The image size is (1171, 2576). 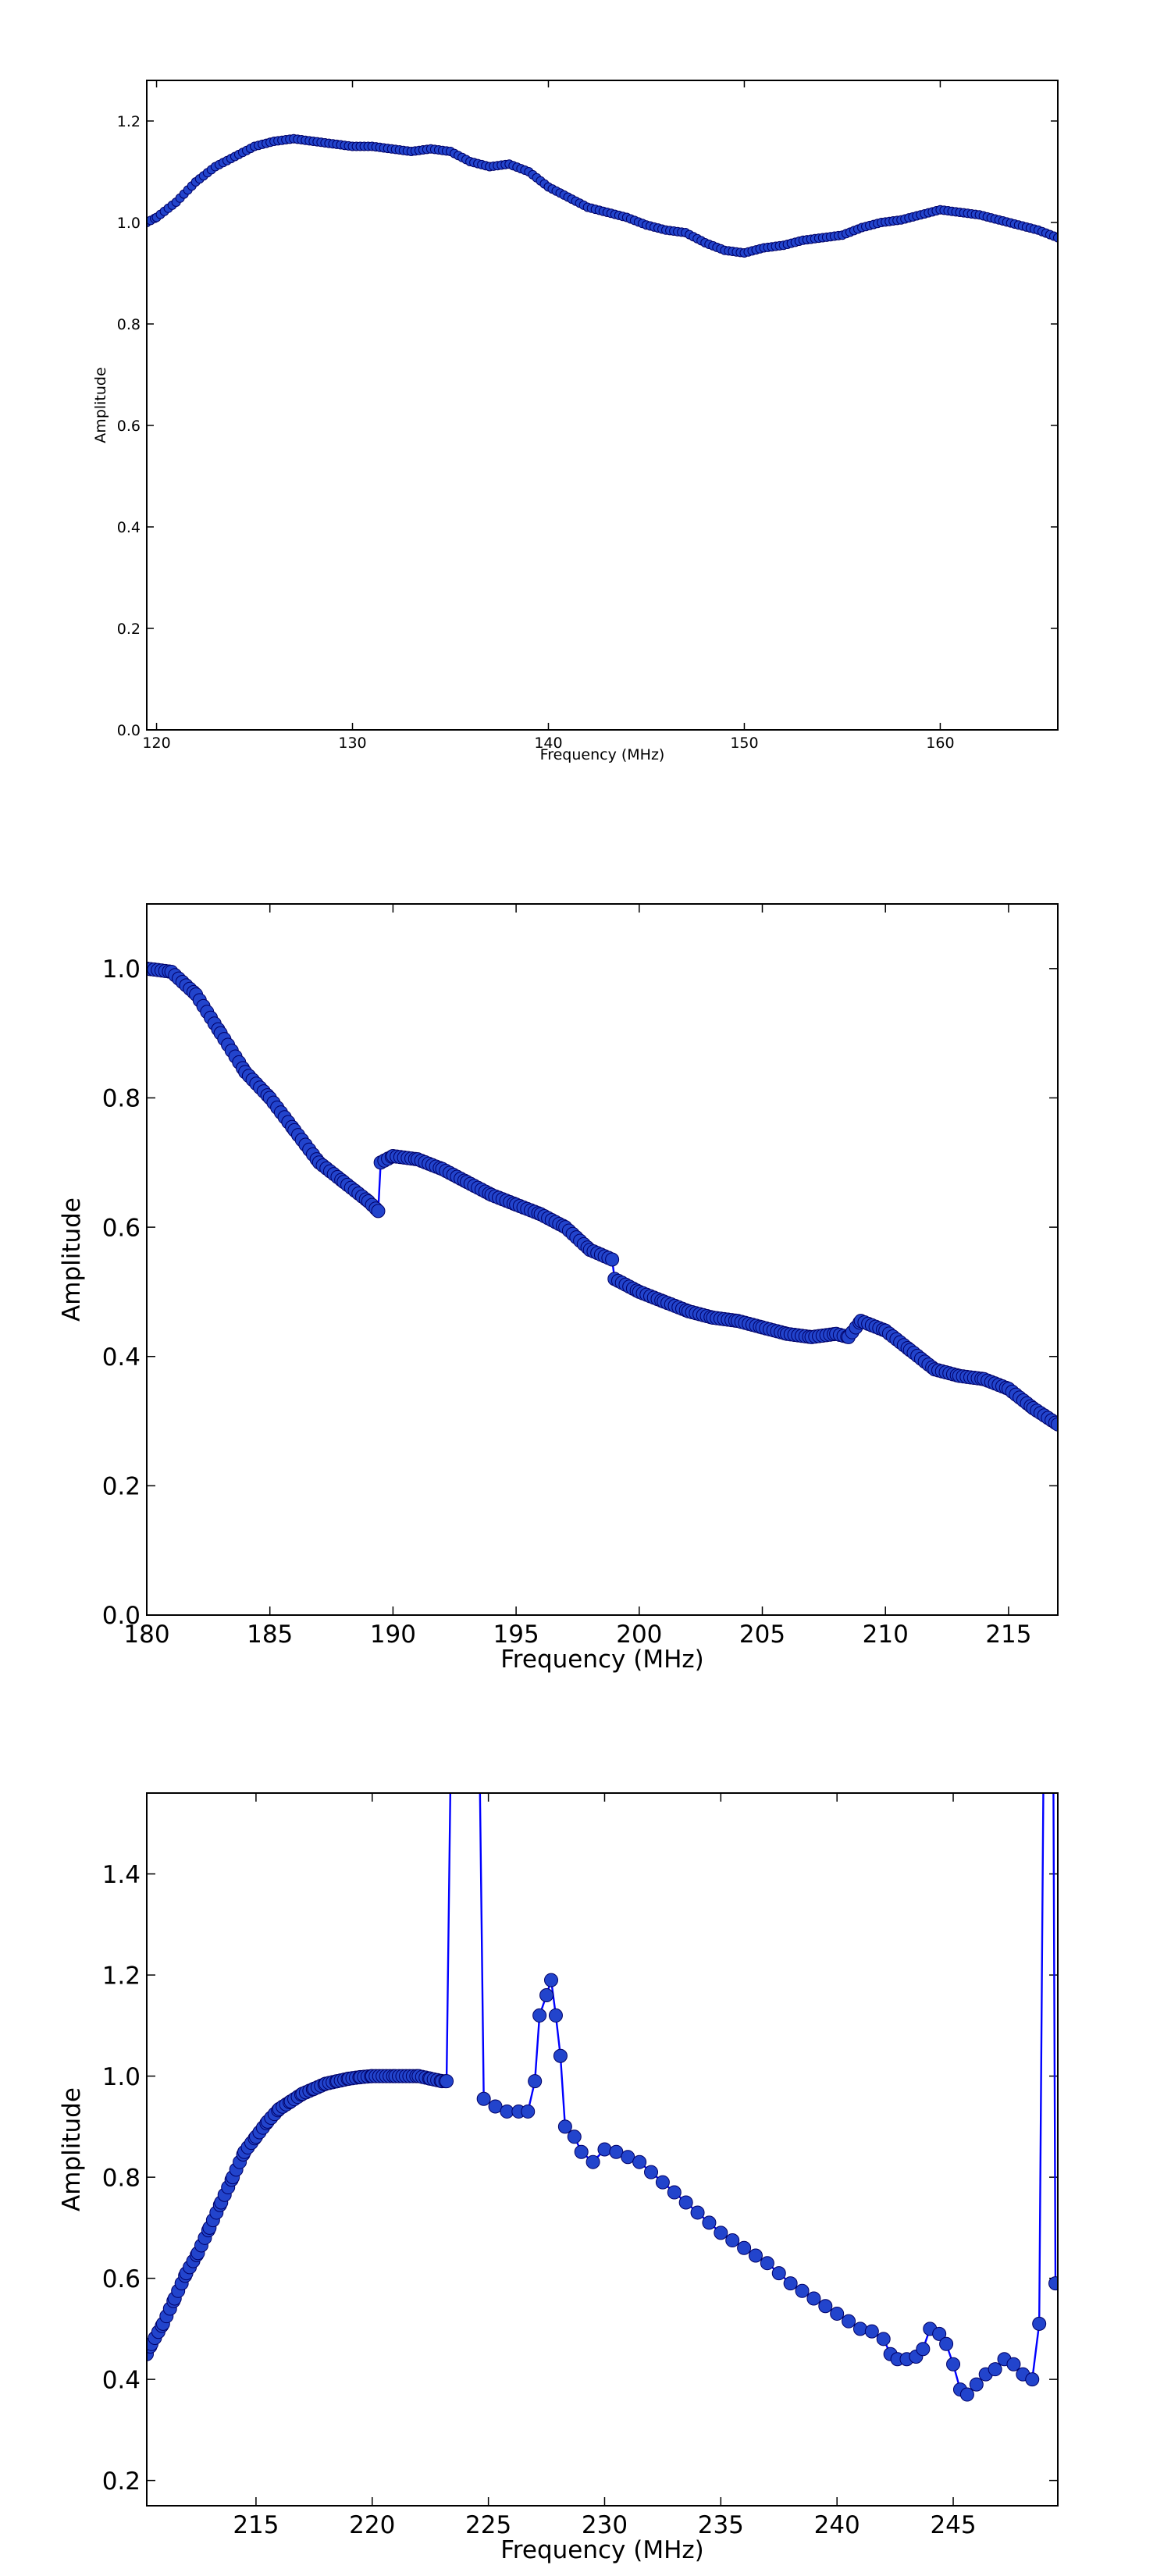 I want to click on x-tick-label: 230, so click(x=605, y=2525).